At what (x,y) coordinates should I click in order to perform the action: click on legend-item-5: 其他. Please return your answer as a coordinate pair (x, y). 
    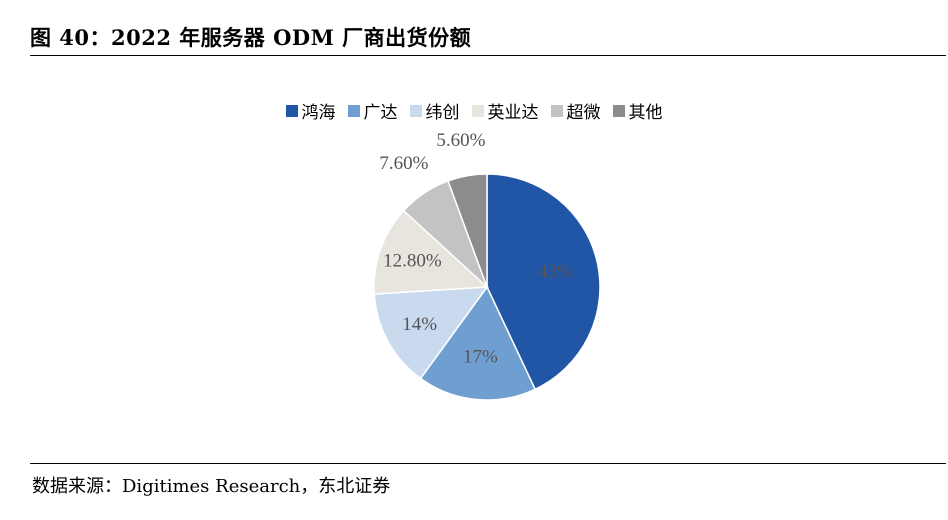
    Looking at the image, I should click on (637, 110).